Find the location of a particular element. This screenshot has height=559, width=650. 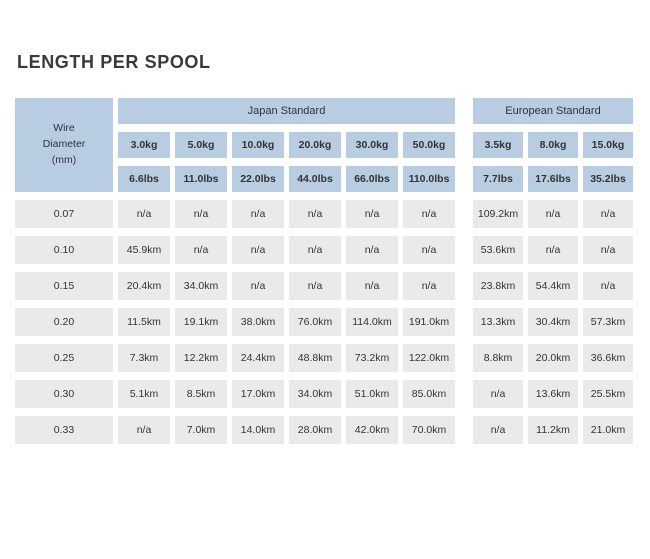

european-length-cell: 21.0km is located at coordinates (608, 430).